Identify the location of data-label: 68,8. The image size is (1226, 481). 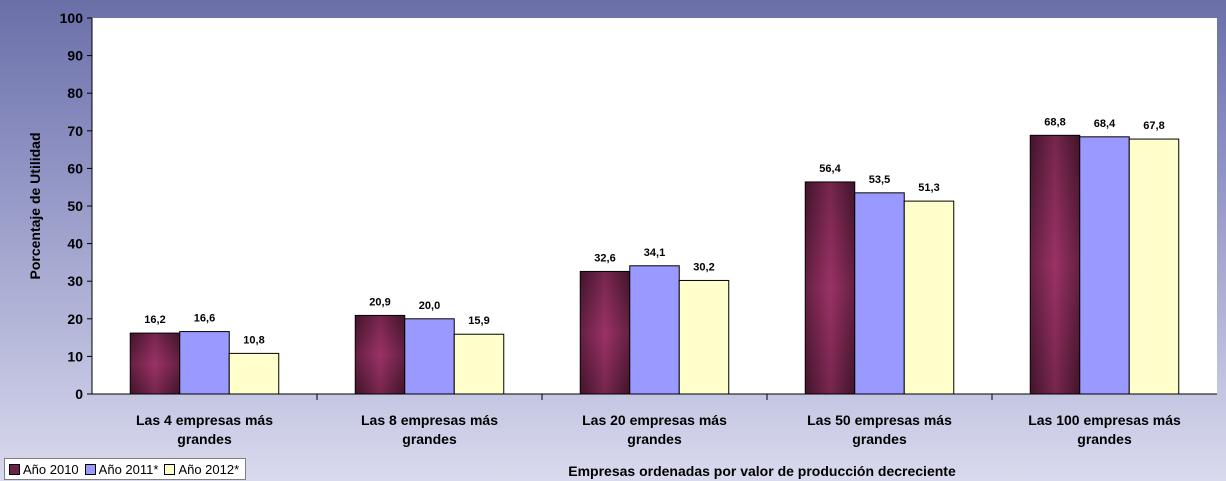
(1054, 122).